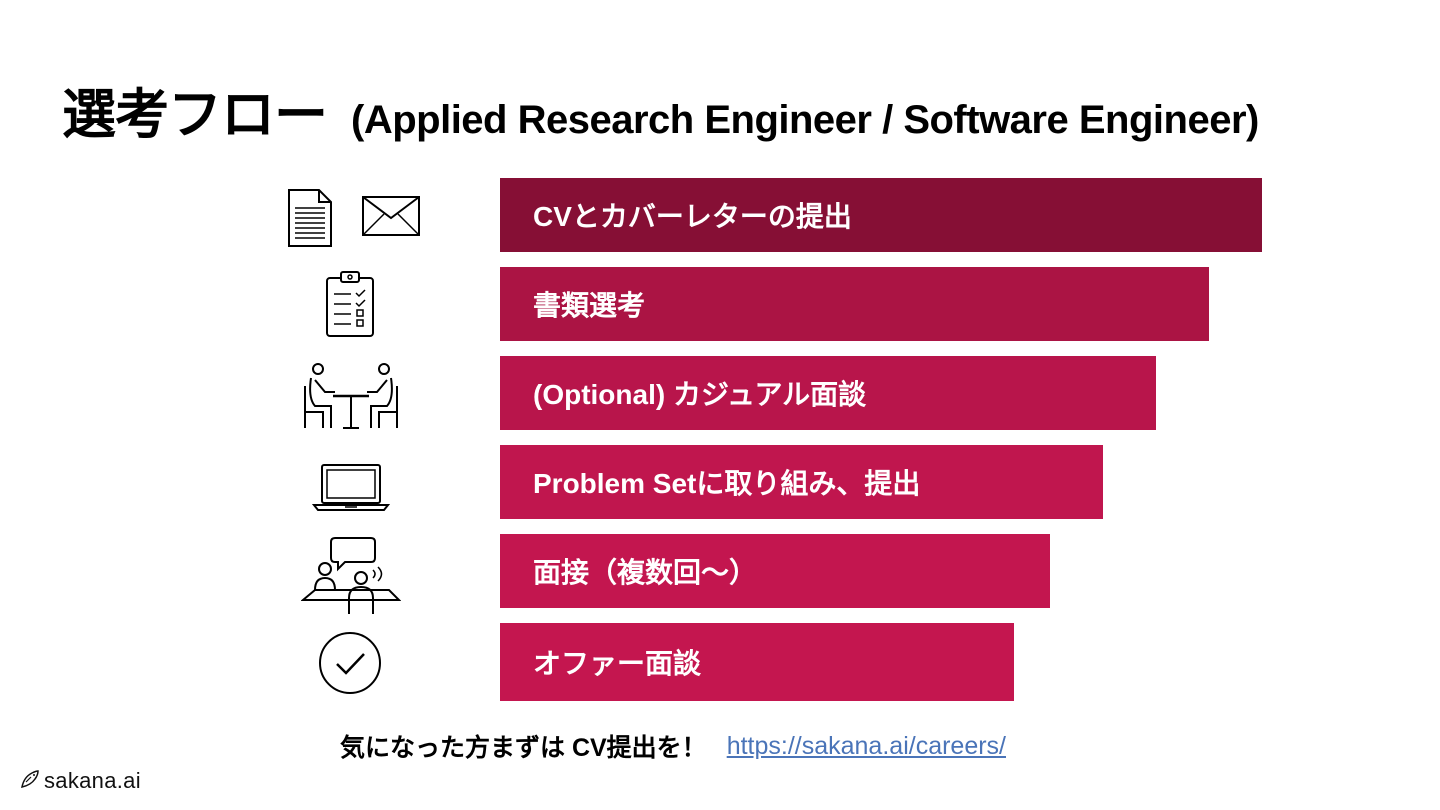 The width and height of the screenshot is (1440, 810). I want to click on step-bar-3: (Optional) カジュアル面談, so click(828, 393).